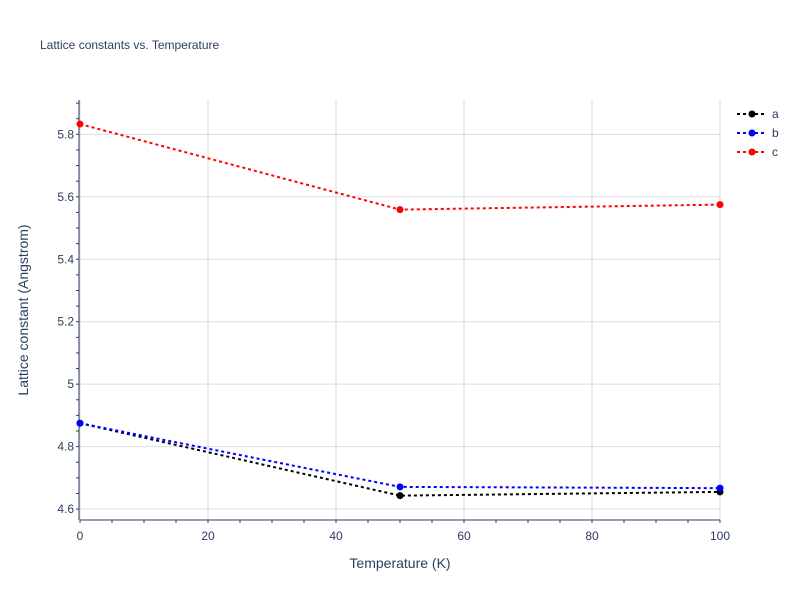 The width and height of the screenshot is (800, 600). Describe the element at coordinates (65, 134) in the screenshot. I see `y-tick-label: 5.8` at that location.